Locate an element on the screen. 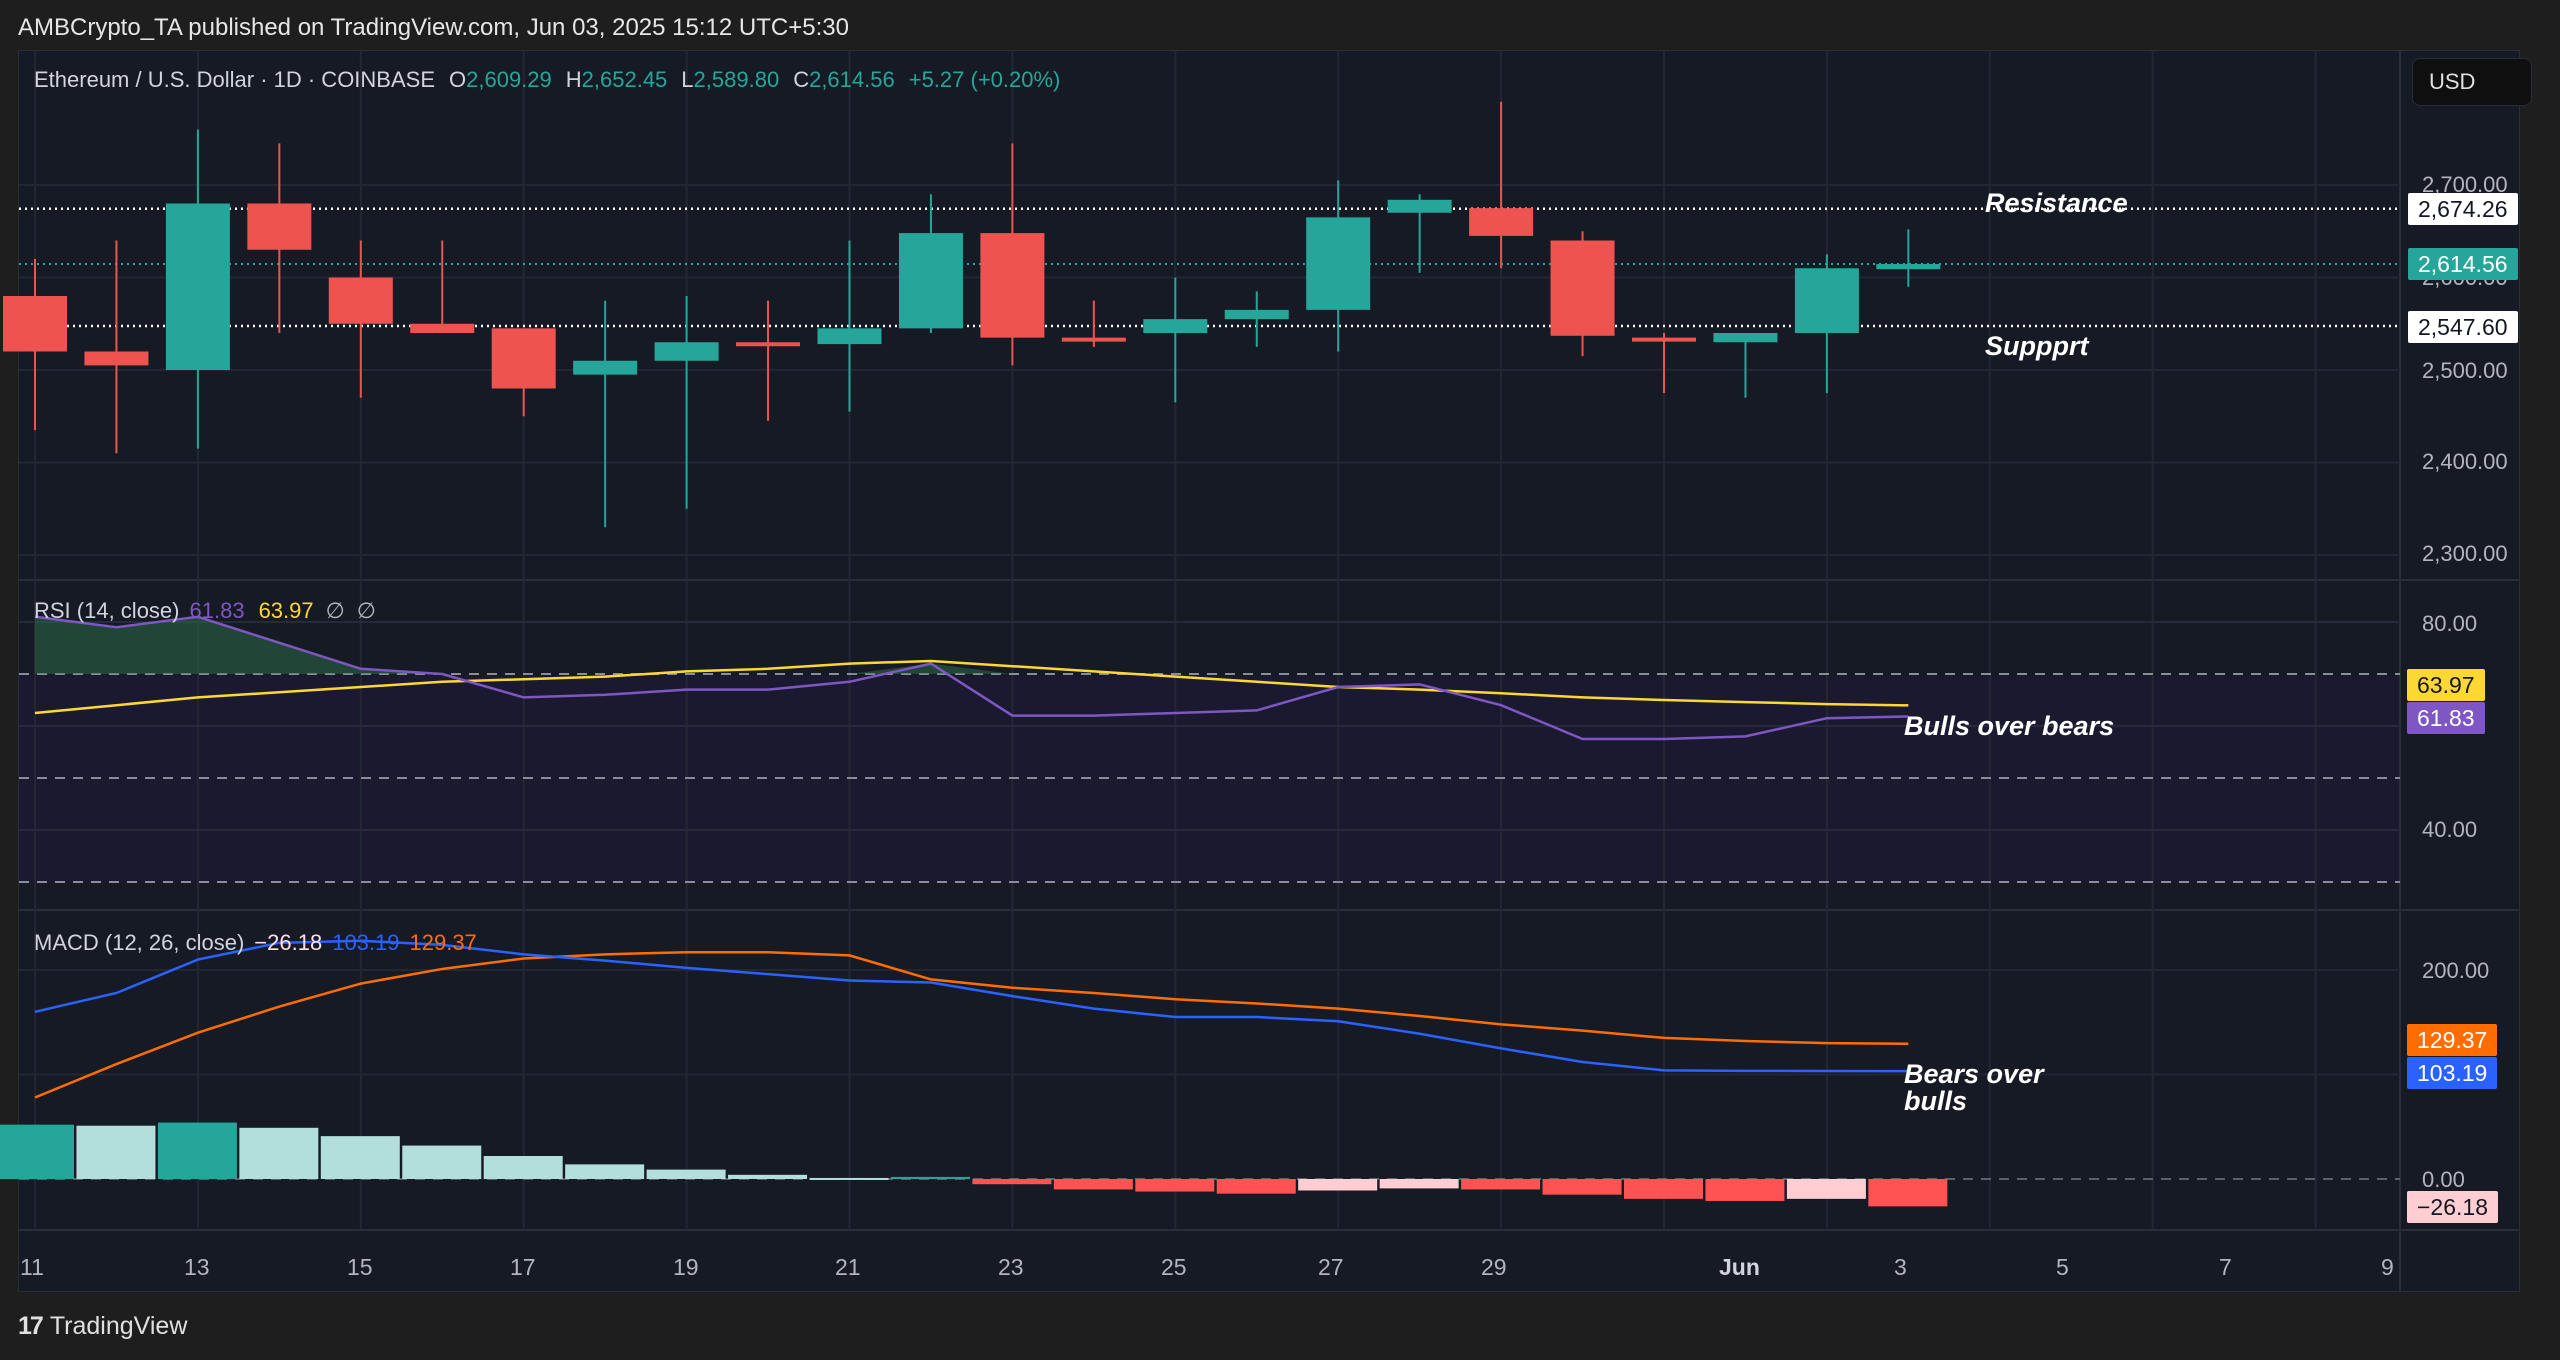 This screenshot has height=1360, width=2560. price-axis-label: 2,500.00 is located at coordinates (2465, 370).